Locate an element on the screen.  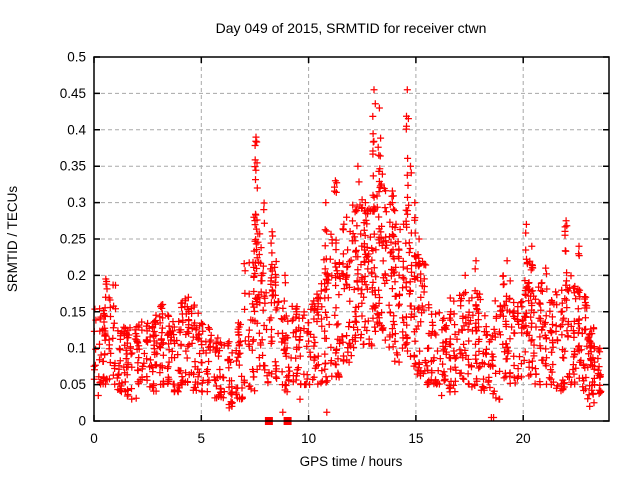
y-tick-label: 0.5 is located at coordinates (76, 57).